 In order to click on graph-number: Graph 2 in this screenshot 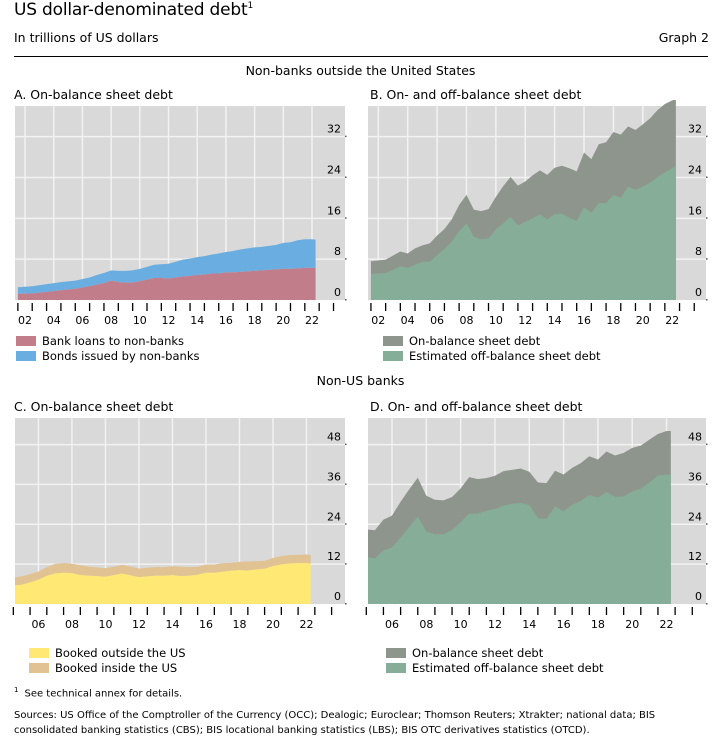, I will do `click(683, 37)`.